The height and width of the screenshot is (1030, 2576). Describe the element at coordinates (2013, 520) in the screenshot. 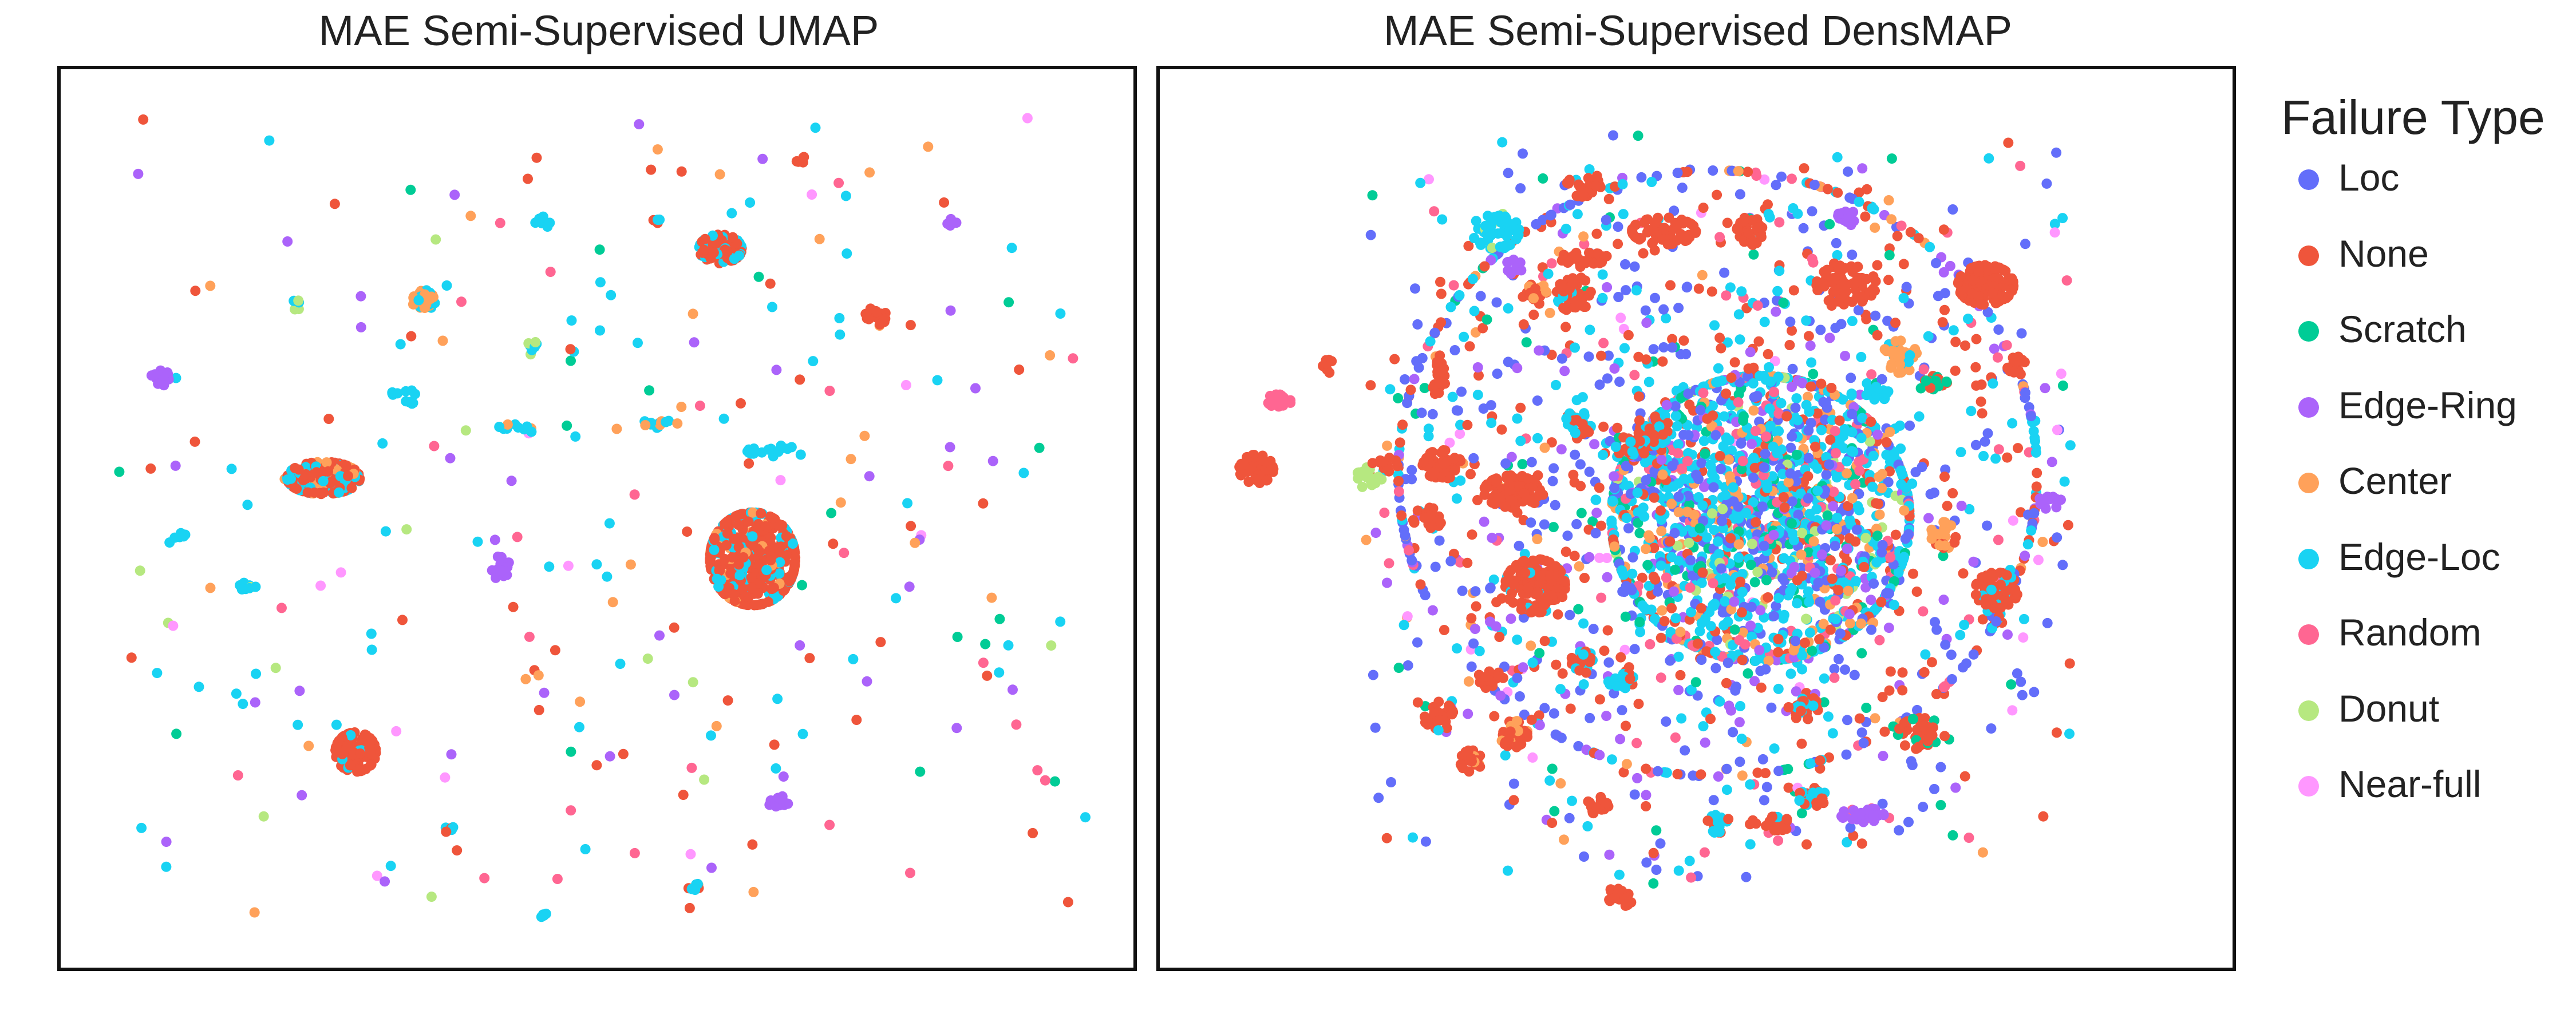

I see `scatter-point-near-full` at that location.